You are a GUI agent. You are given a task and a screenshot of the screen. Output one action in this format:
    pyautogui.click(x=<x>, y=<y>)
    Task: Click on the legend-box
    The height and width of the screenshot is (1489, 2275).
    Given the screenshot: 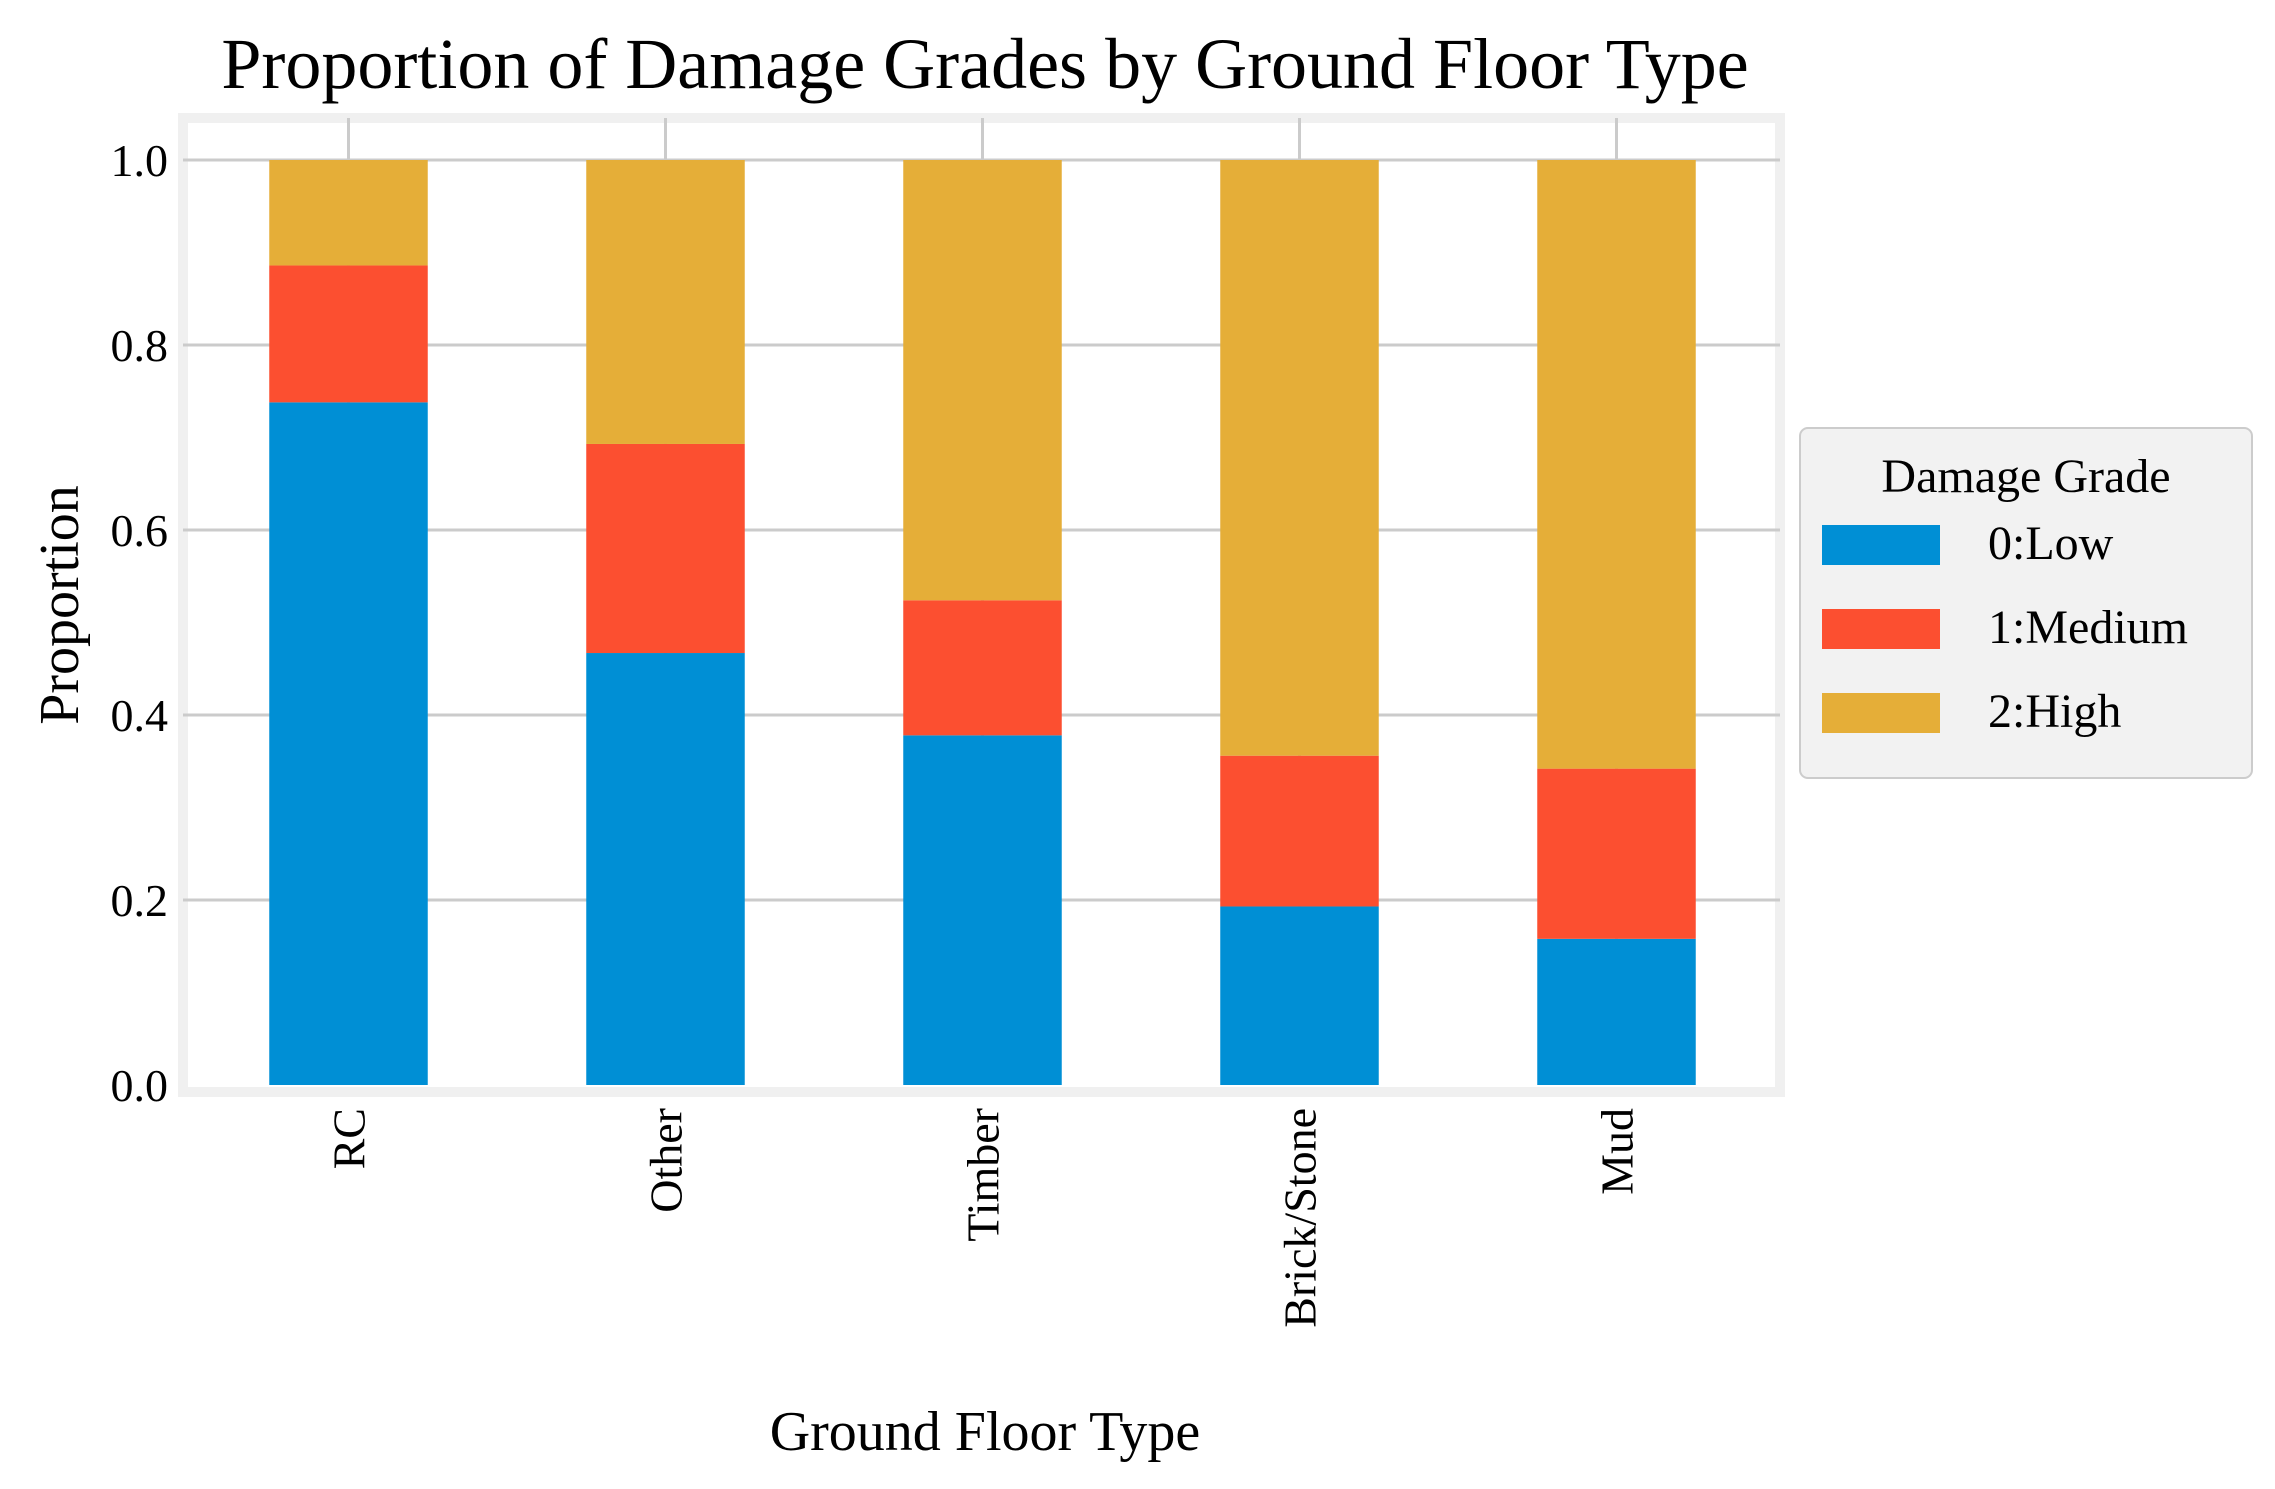 What is the action you would take?
    pyautogui.click(x=2026, y=603)
    